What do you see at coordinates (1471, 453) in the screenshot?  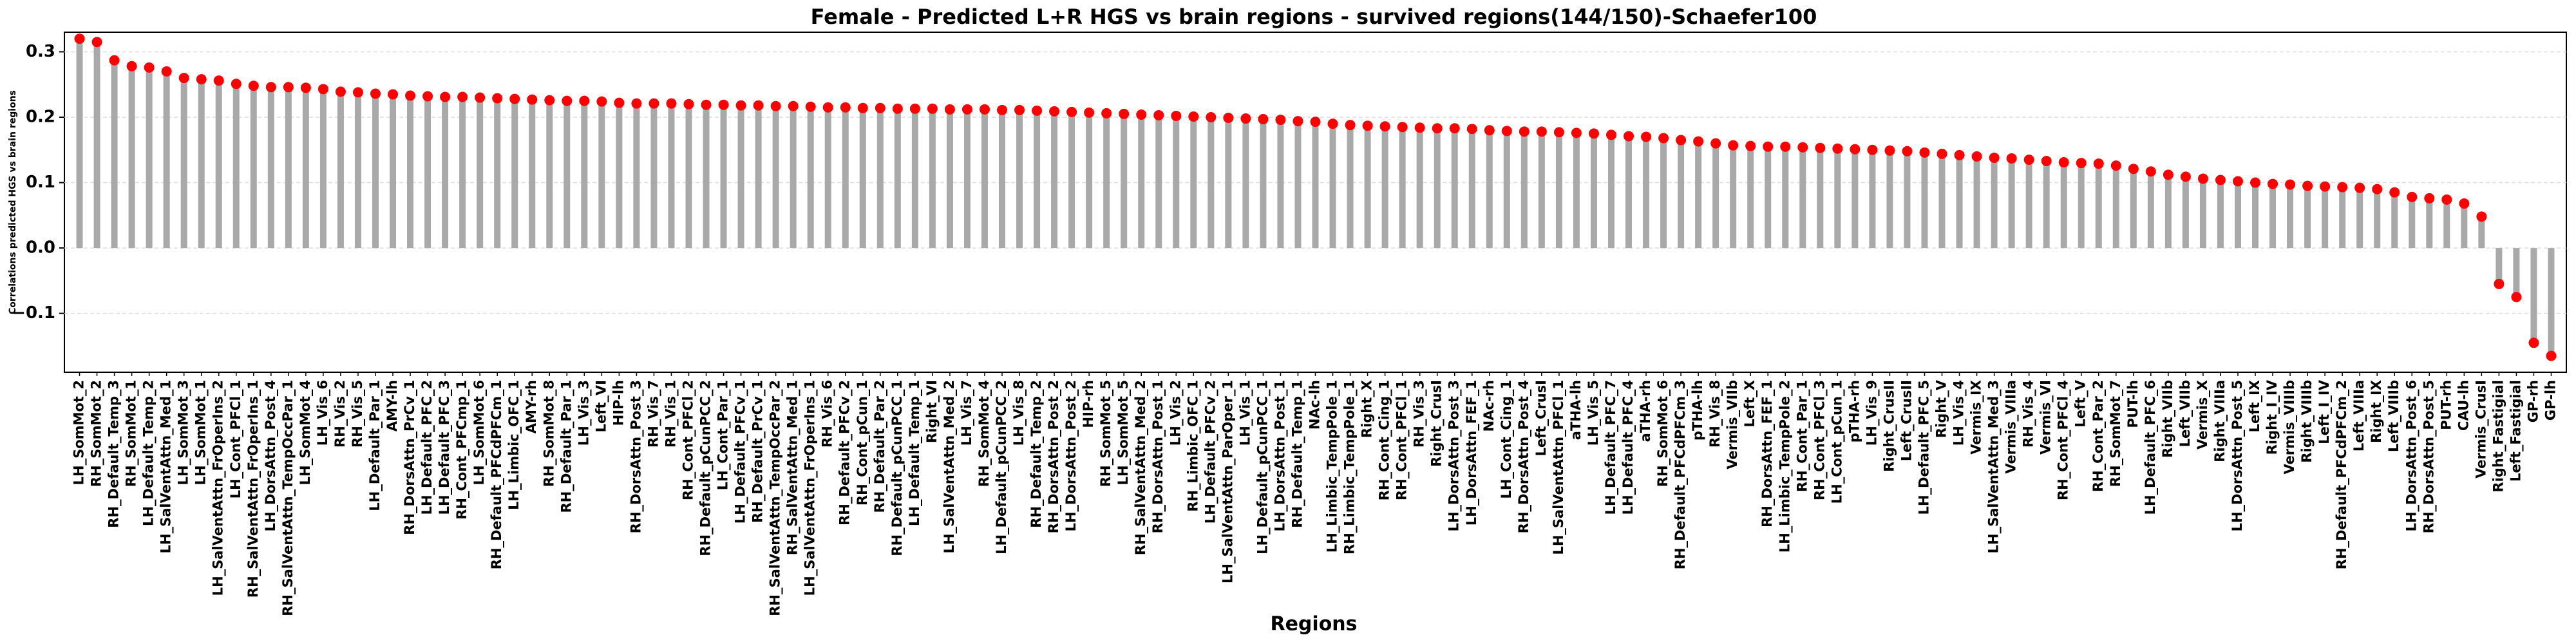 I see `x-tick-label: LH_DorsAttn_FEF_1` at bounding box center [1471, 453].